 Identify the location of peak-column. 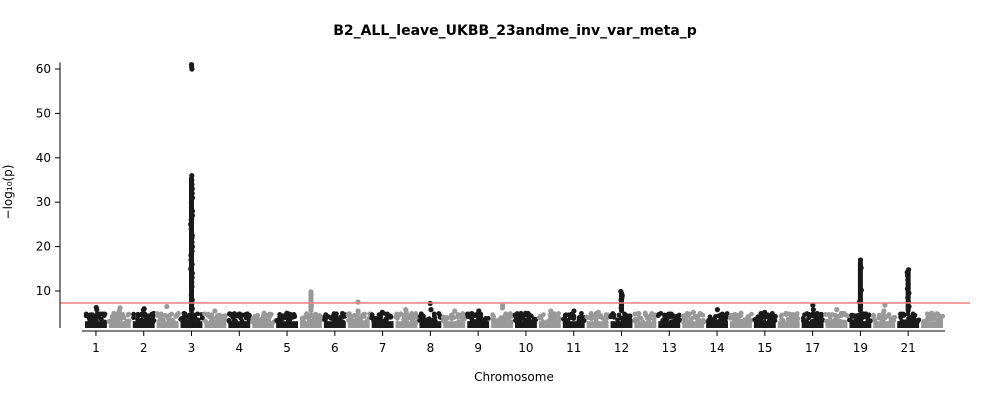
(860, 286).